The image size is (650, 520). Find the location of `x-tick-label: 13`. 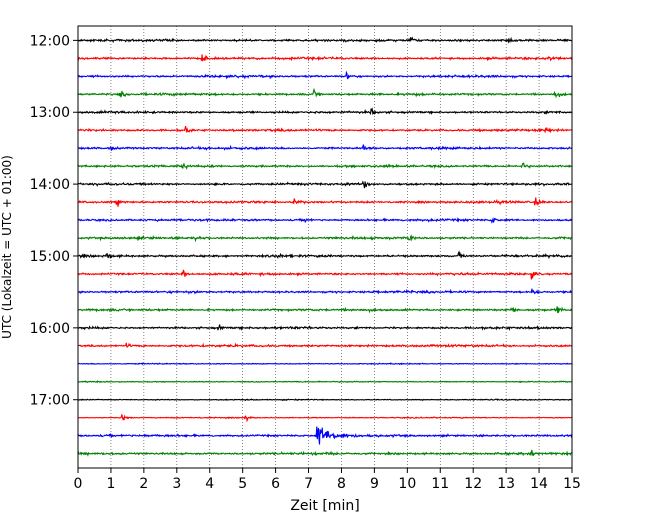

x-tick-label: 13 is located at coordinates (506, 484).